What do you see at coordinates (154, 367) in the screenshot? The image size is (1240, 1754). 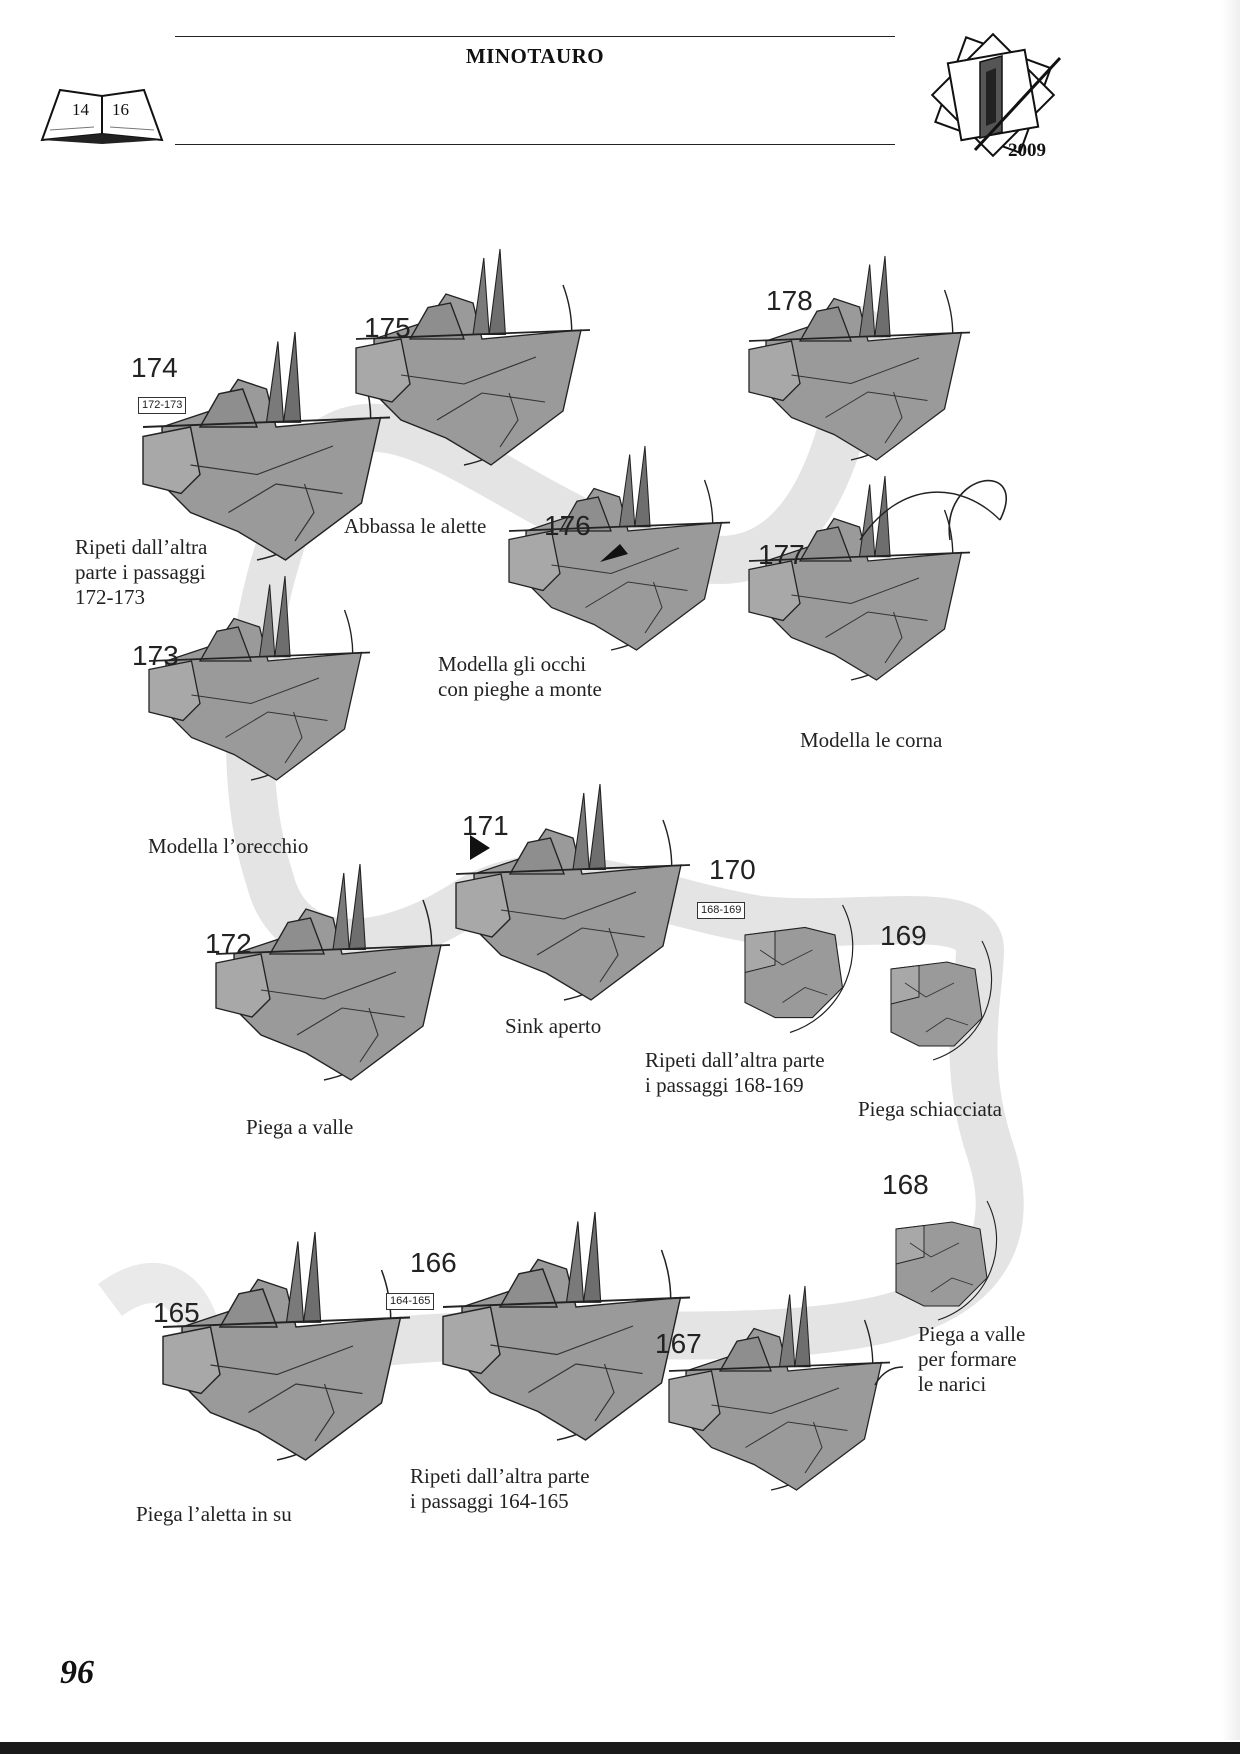 I see `step-number-174: 174` at bounding box center [154, 367].